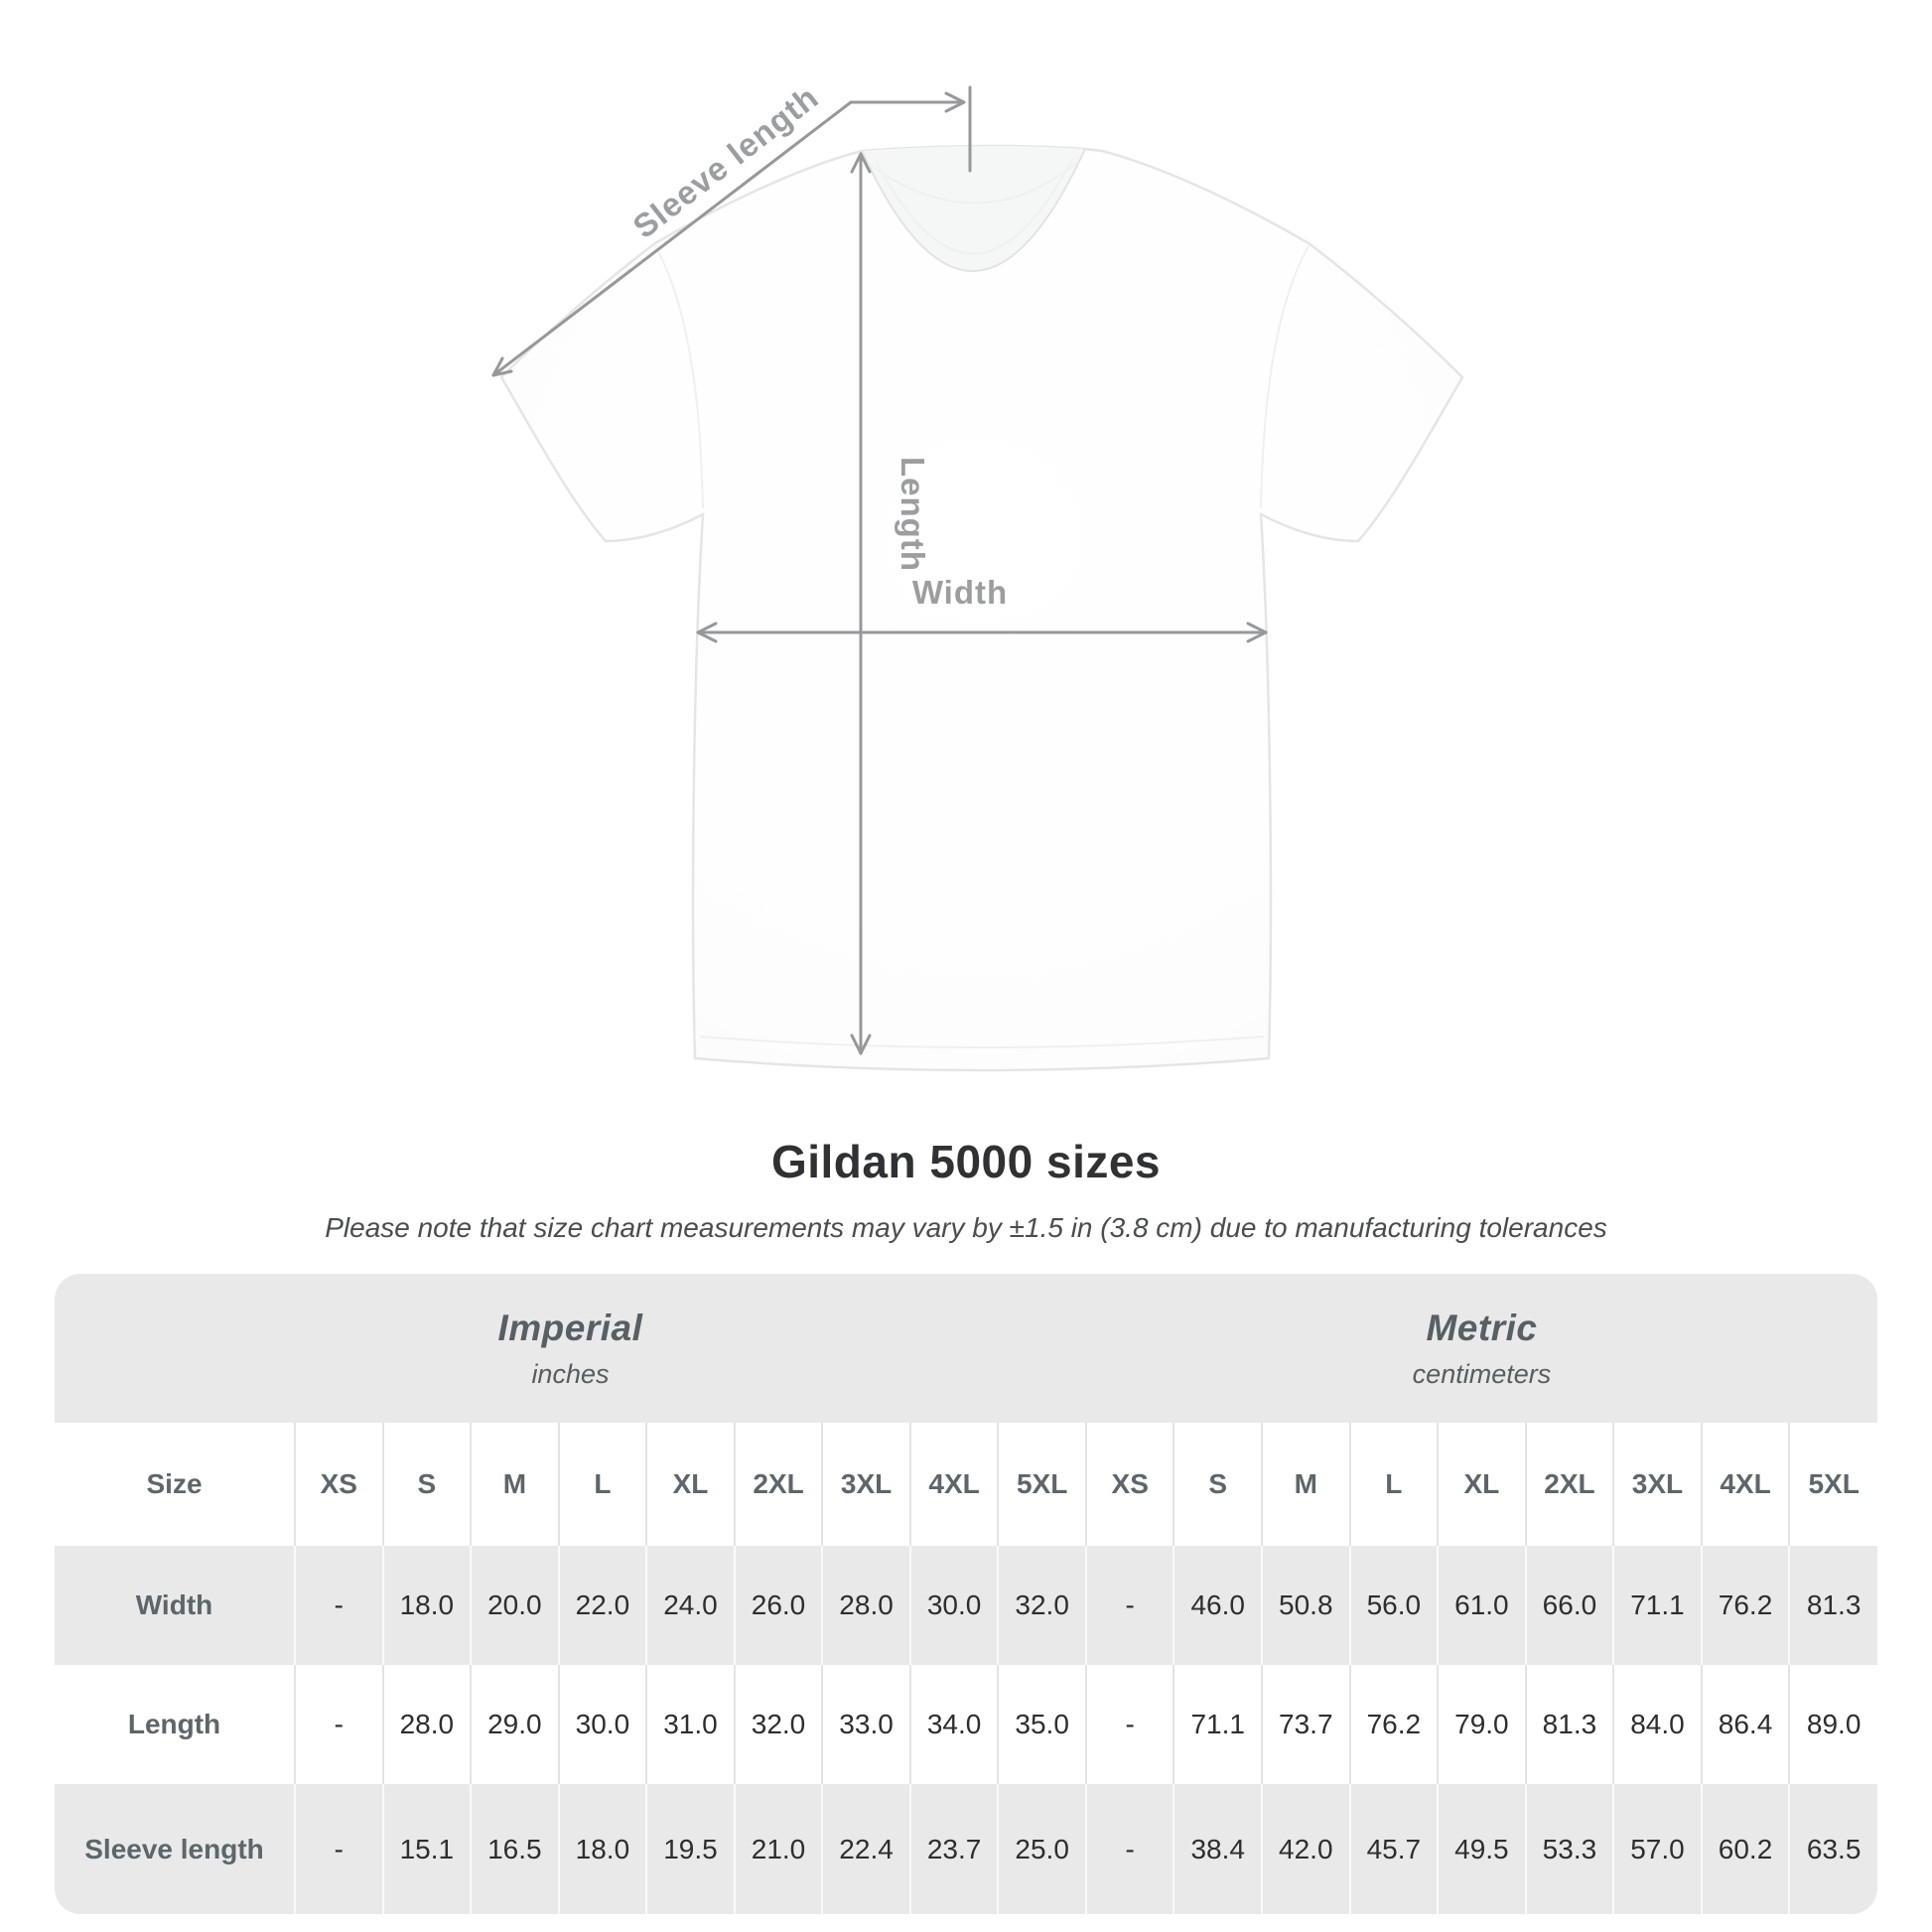  Describe the element at coordinates (1257, 632) in the screenshot. I see `width-arrowhead-right` at that location.